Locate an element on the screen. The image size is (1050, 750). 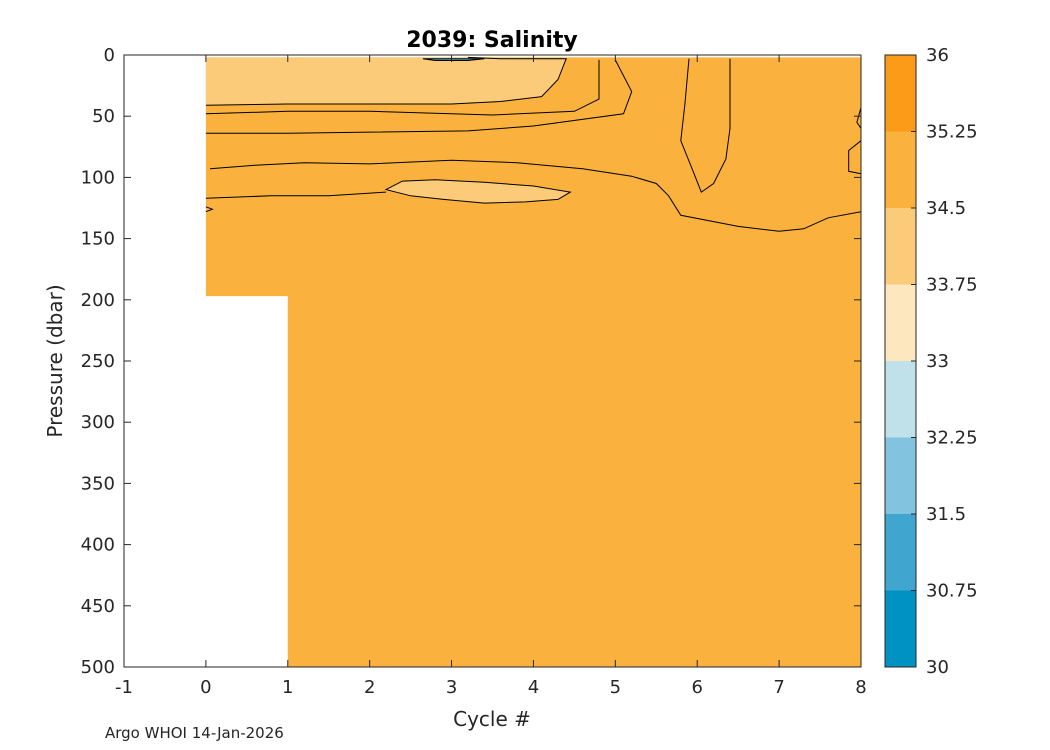
y-tick-label: 350 is located at coordinates (98, 483).